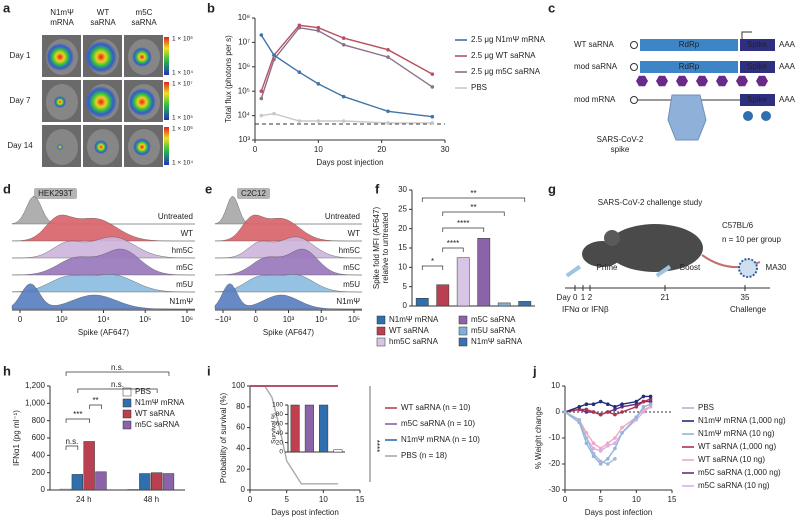 This screenshot has width=800, height=530. Describe the element at coordinates (240, 406) in the screenshot. I see `y-tick-label: 80` at that location.